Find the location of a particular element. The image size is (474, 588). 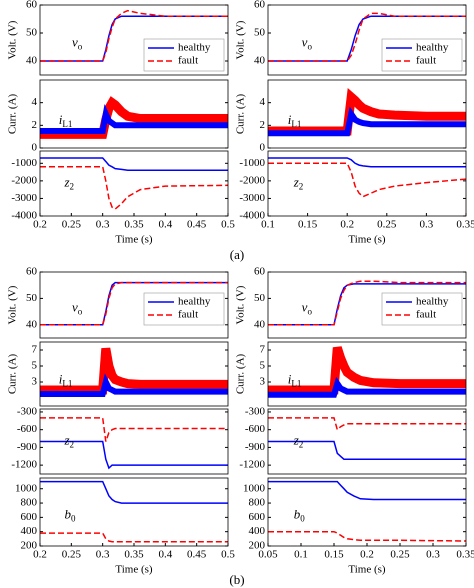

annotation-symbol: b is located at coordinates (297, 513).